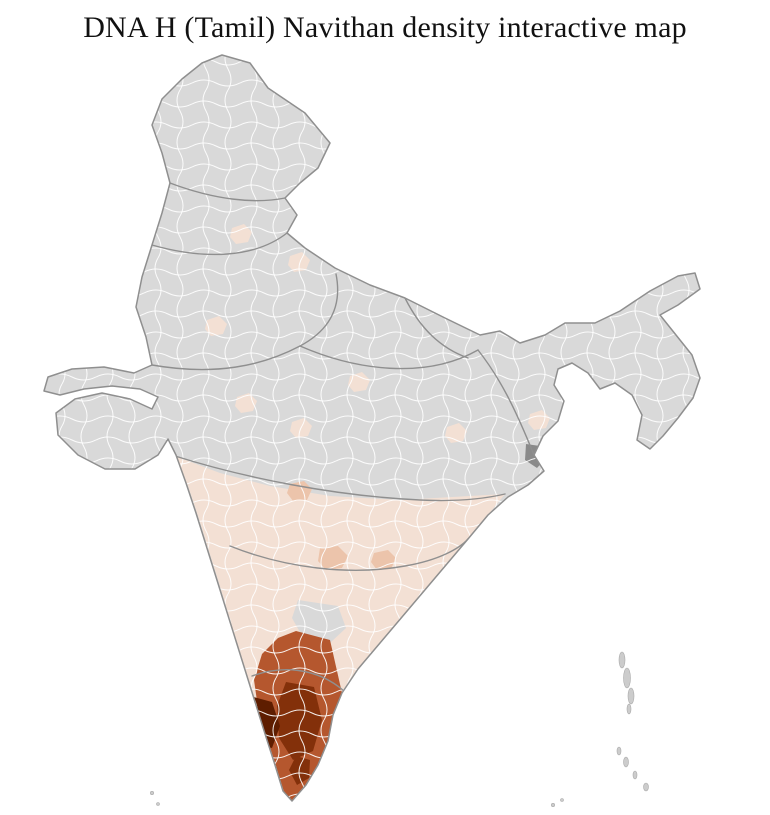 The width and height of the screenshot is (770, 815). I want to click on andaman-nicobar-islands, so click(399, 729).